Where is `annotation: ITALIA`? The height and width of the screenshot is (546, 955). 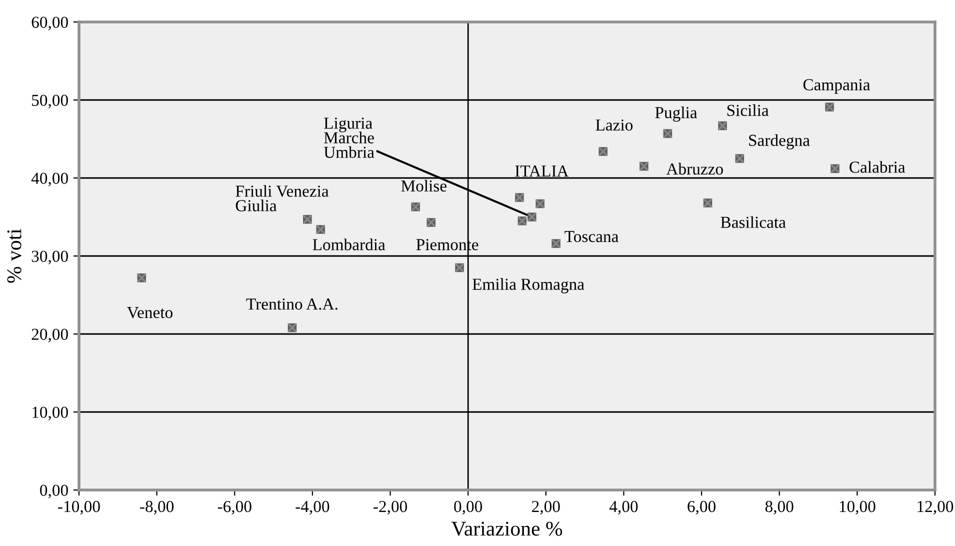 annotation: ITALIA is located at coordinates (542, 171).